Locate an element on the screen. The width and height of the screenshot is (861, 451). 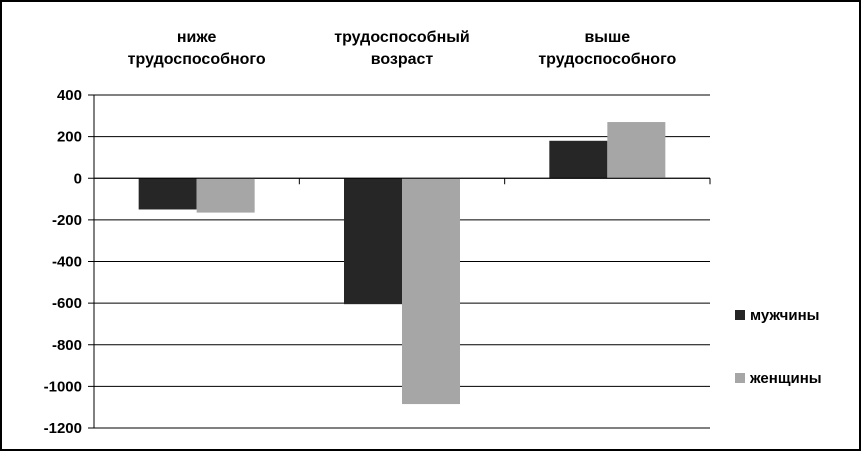
legend-label: мужчины is located at coordinates (785, 315).